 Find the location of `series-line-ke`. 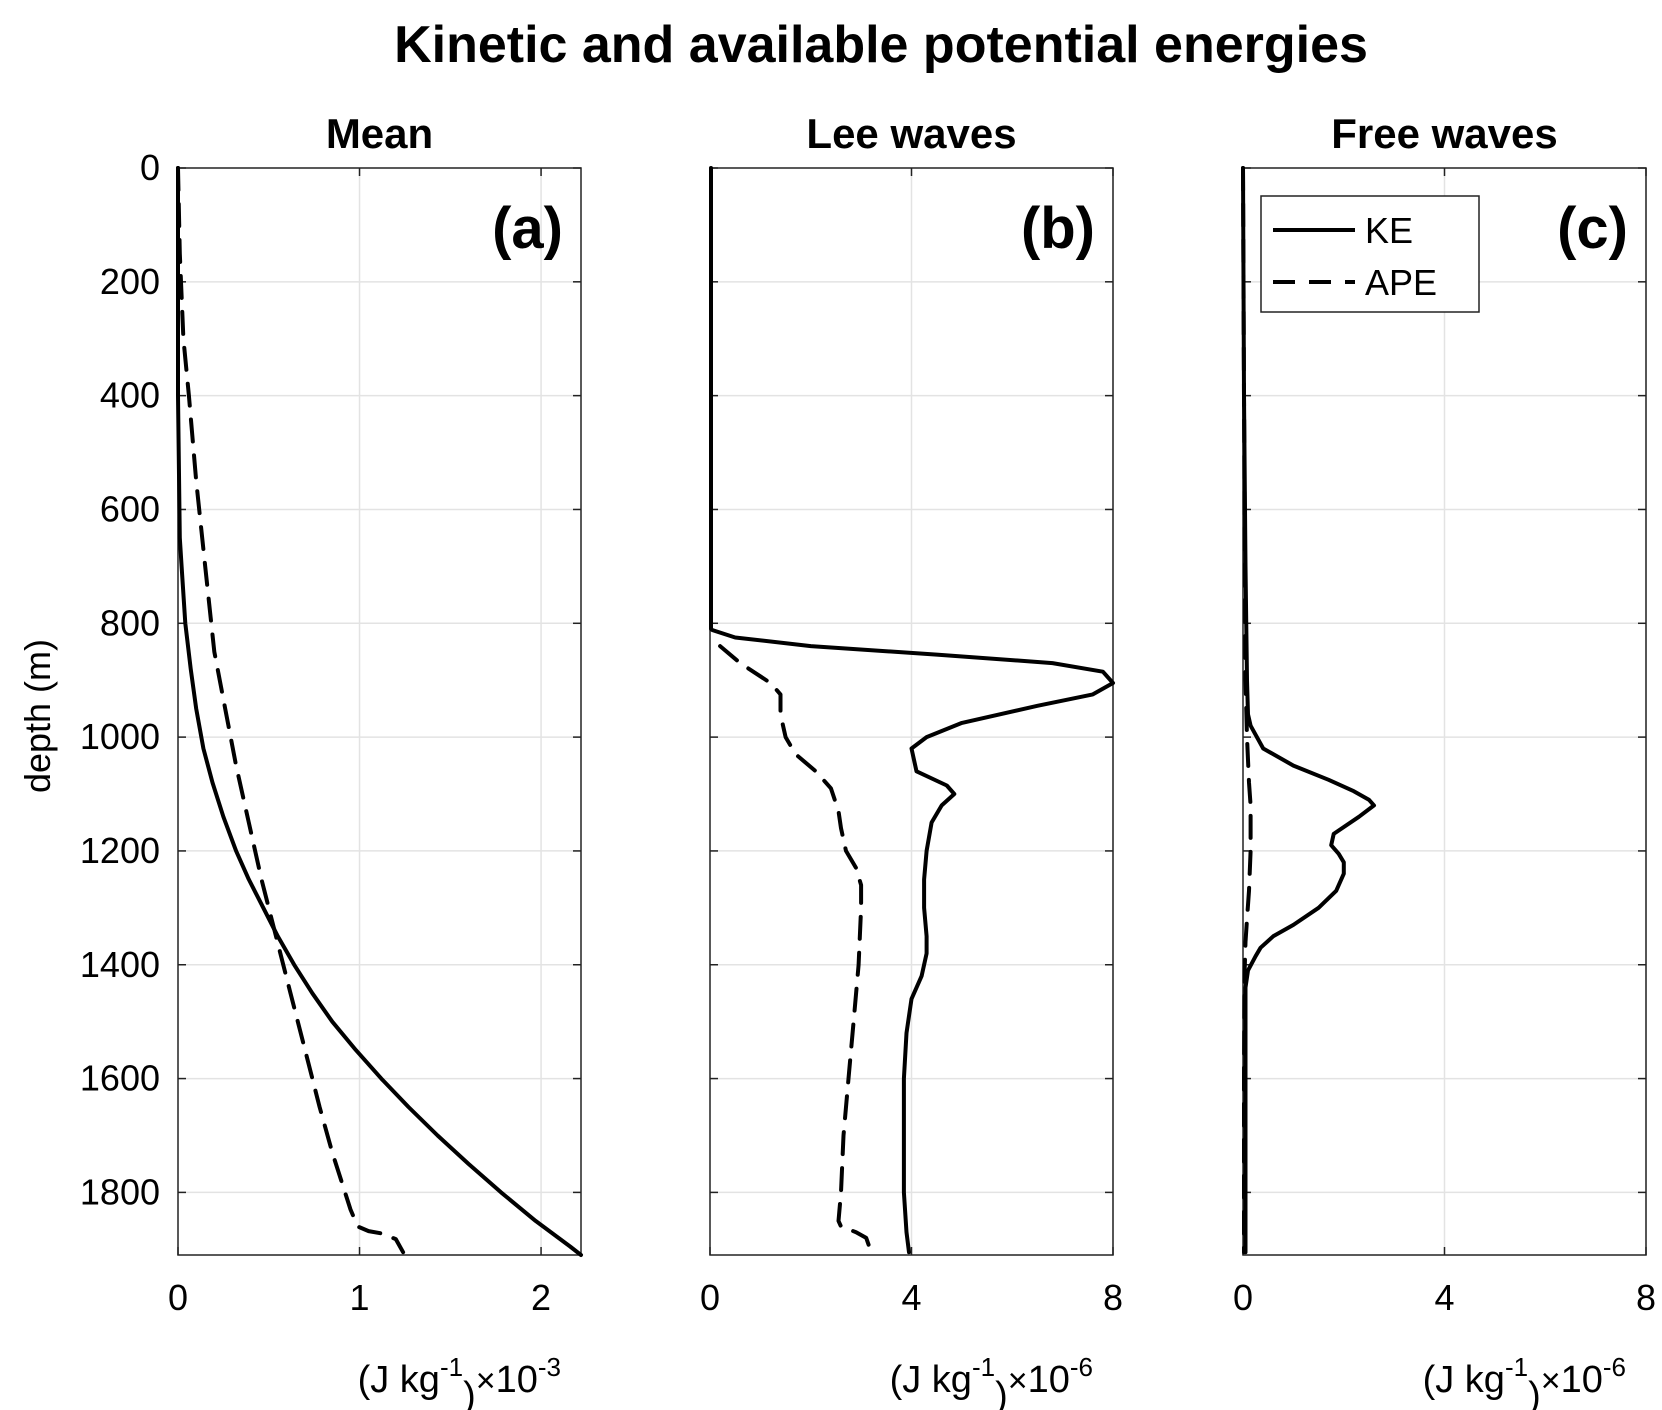

series-line-ke is located at coordinates (1308, 710).